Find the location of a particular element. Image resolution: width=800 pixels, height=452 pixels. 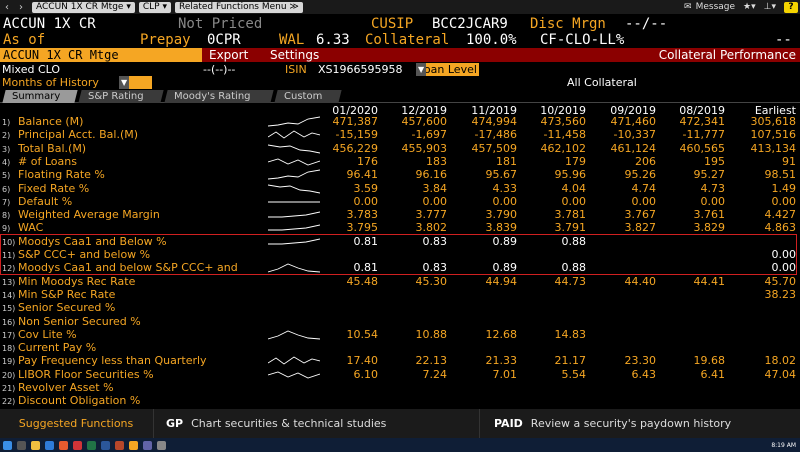

pin-icon: ⊥▾ is located at coordinates (769, 7).